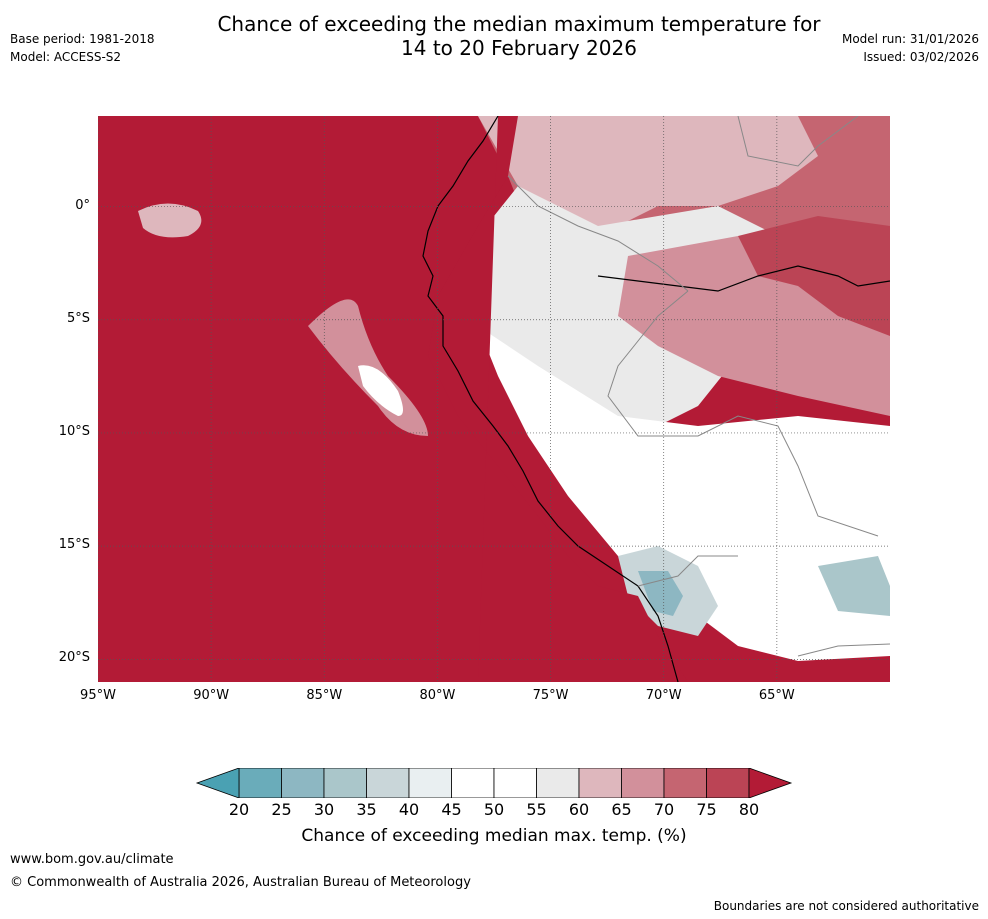 The width and height of the screenshot is (988, 919). I want to click on longitude-label: 95°W, so click(98, 695).